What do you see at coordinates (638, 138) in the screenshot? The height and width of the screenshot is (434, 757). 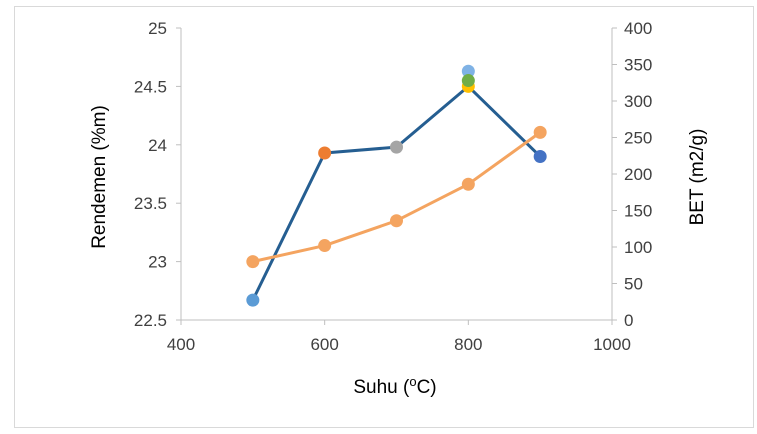 I see `y2-tick-label-5: 250` at bounding box center [638, 138].